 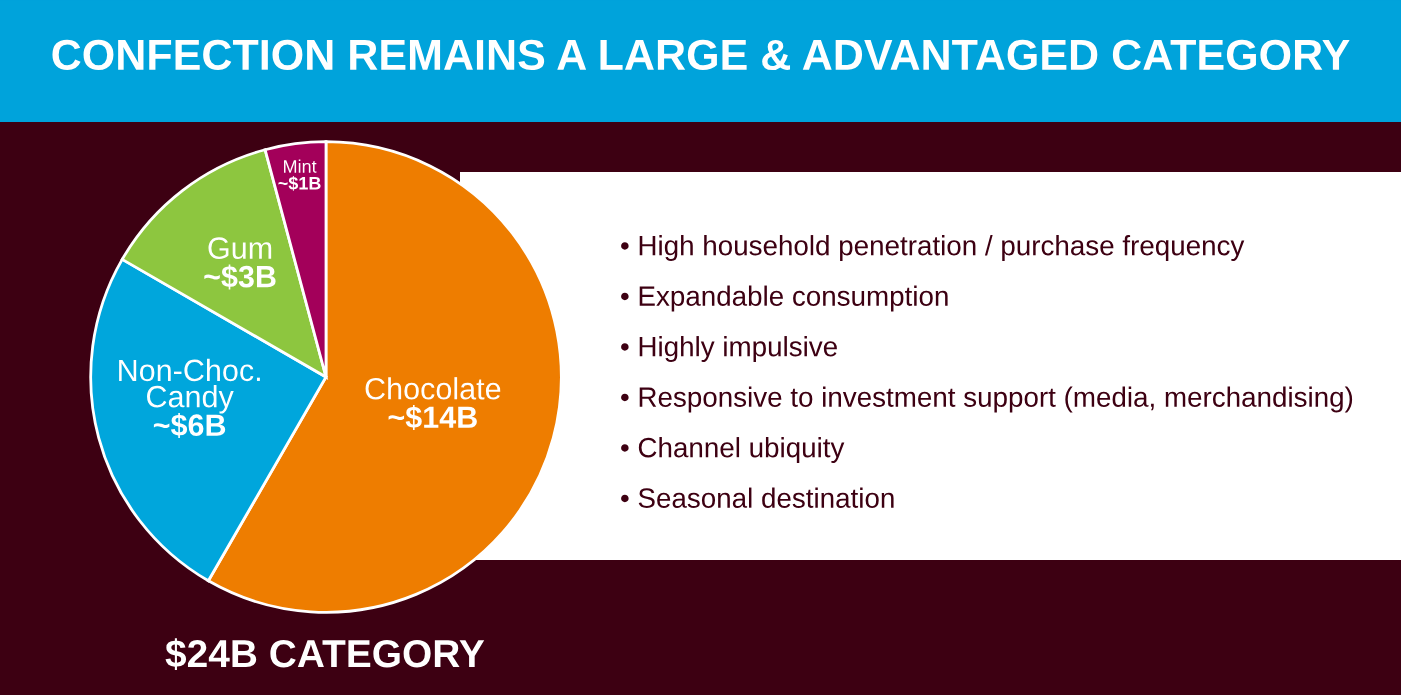 What do you see at coordinates (729, 349) in the screenshot?
I see `text: • Highly impulsive` at bounding box center [729, 349].